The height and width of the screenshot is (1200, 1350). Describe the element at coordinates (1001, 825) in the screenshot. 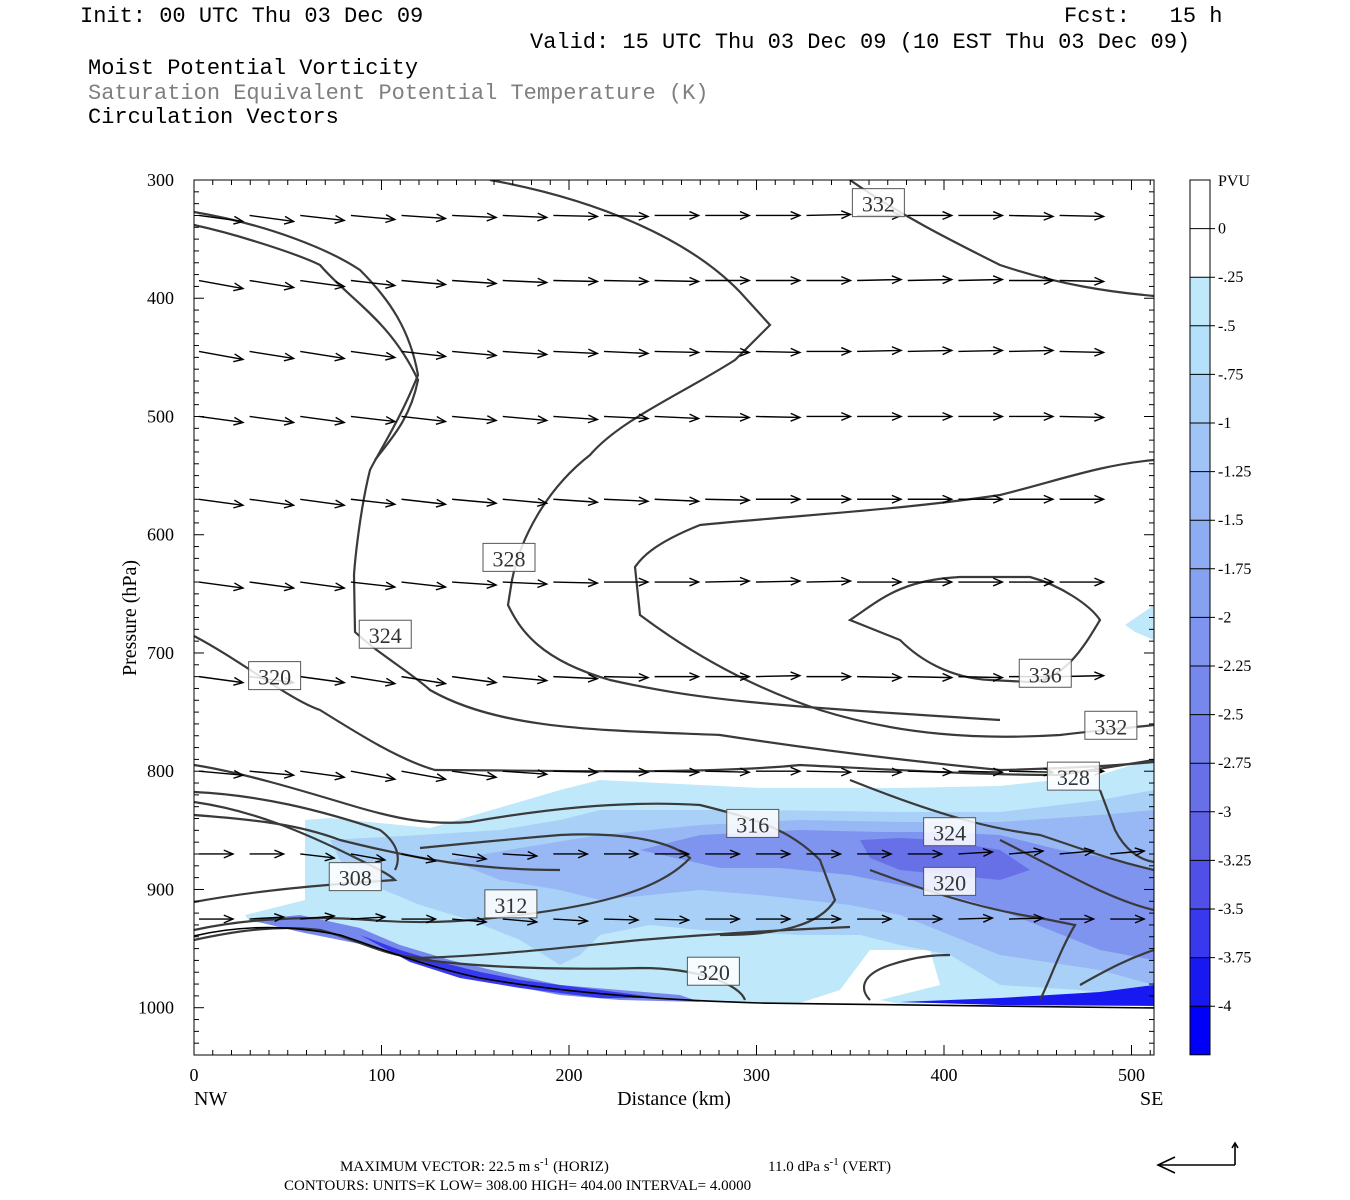

I see `contour-324-low` at that location.